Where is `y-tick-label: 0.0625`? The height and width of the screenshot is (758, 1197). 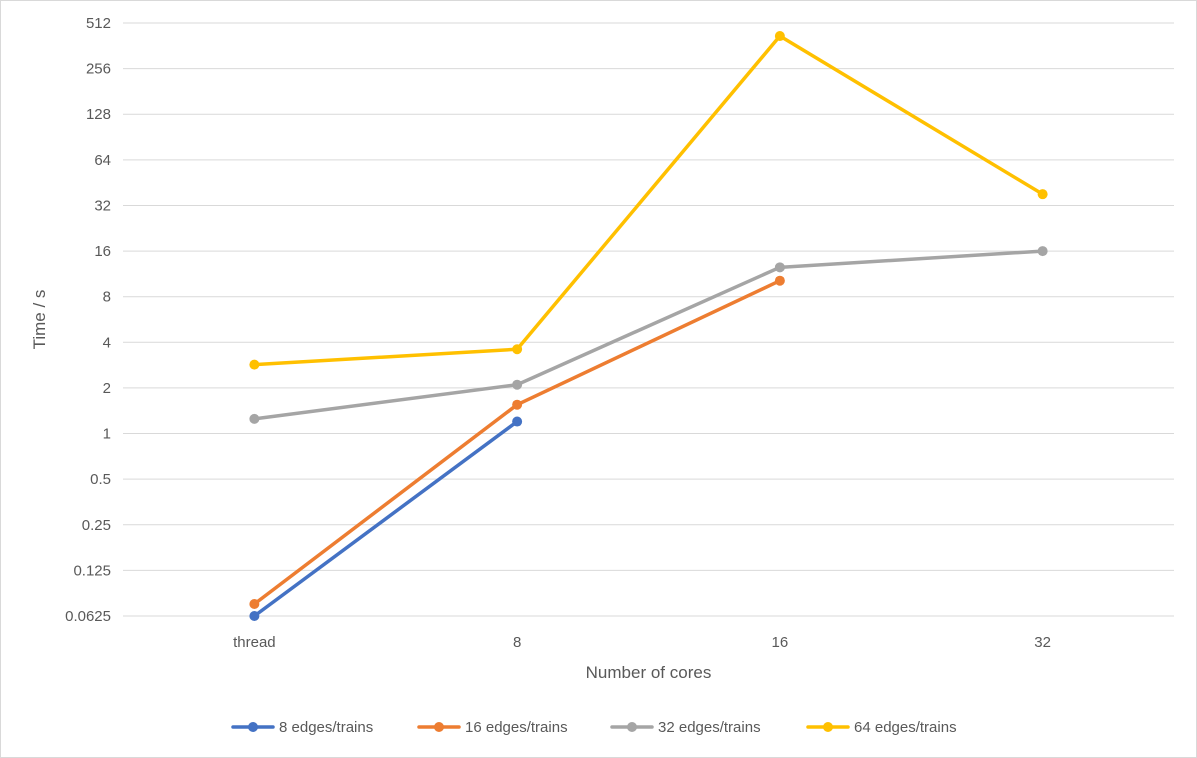
y-tick-label: 0.0625 is located at coordinates (88, 616).